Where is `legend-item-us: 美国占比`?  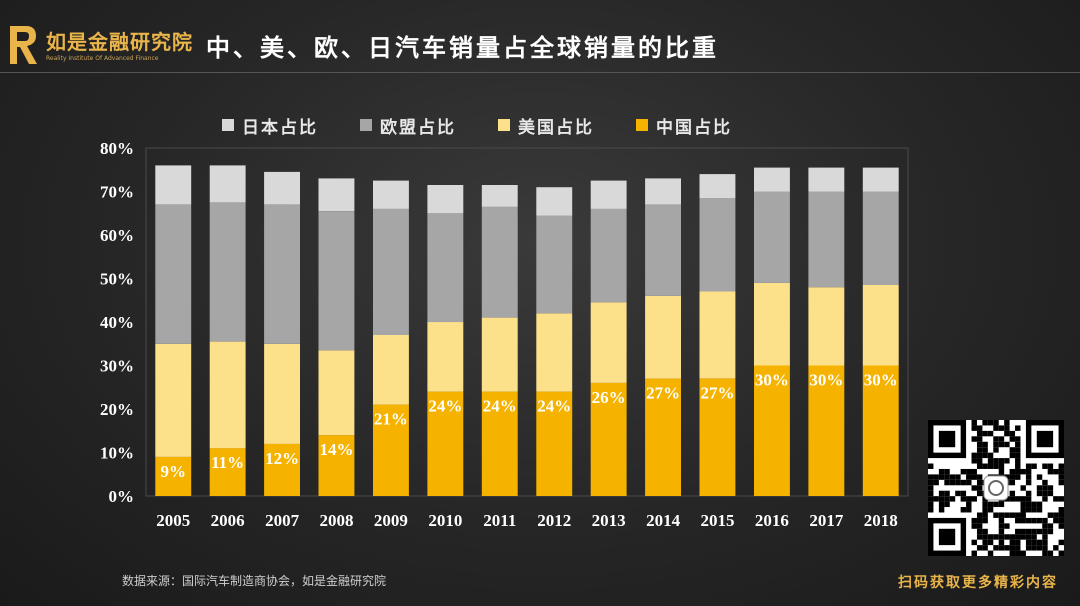
legend-item-us: 美国占比 is located at coordinates (546, 125).